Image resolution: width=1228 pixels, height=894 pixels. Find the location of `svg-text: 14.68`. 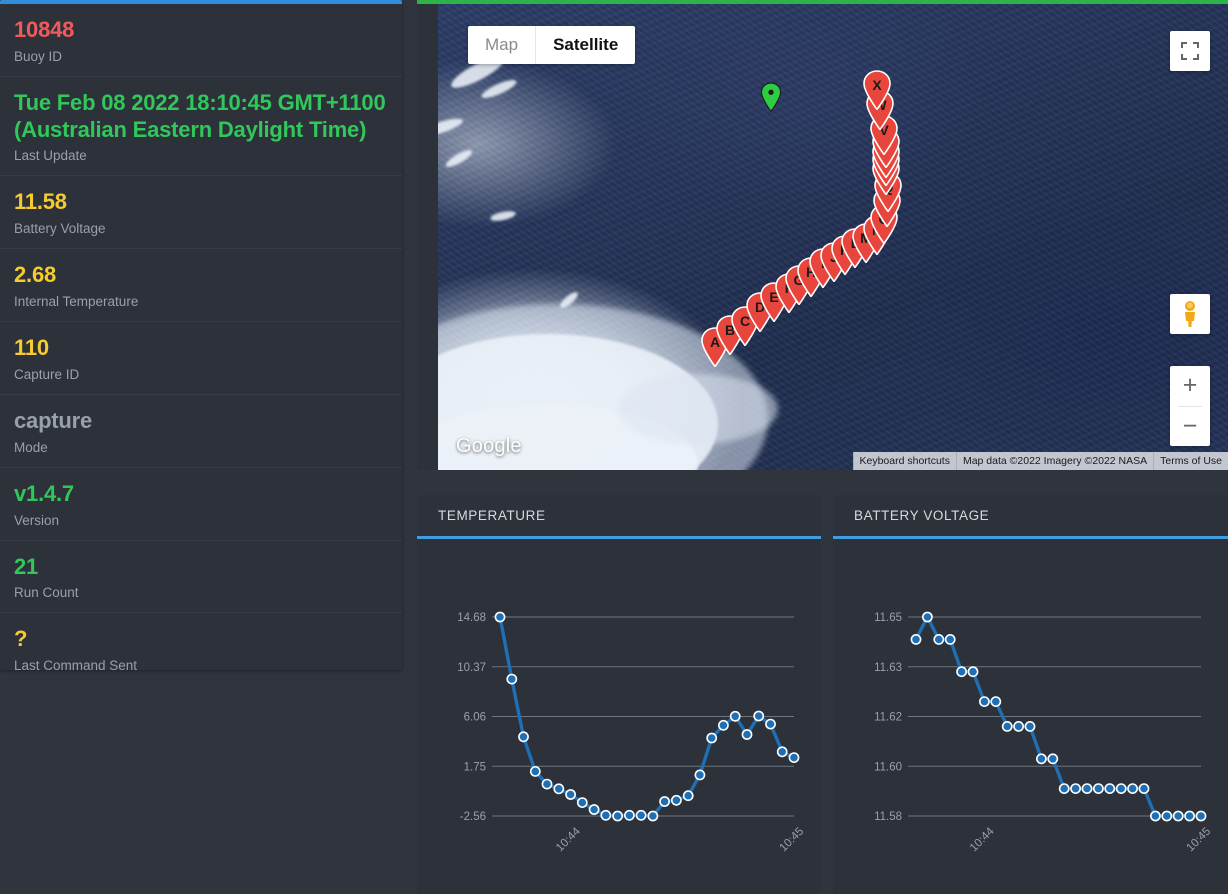

svg-text: 14.68 is located at coordinates (471, 618).